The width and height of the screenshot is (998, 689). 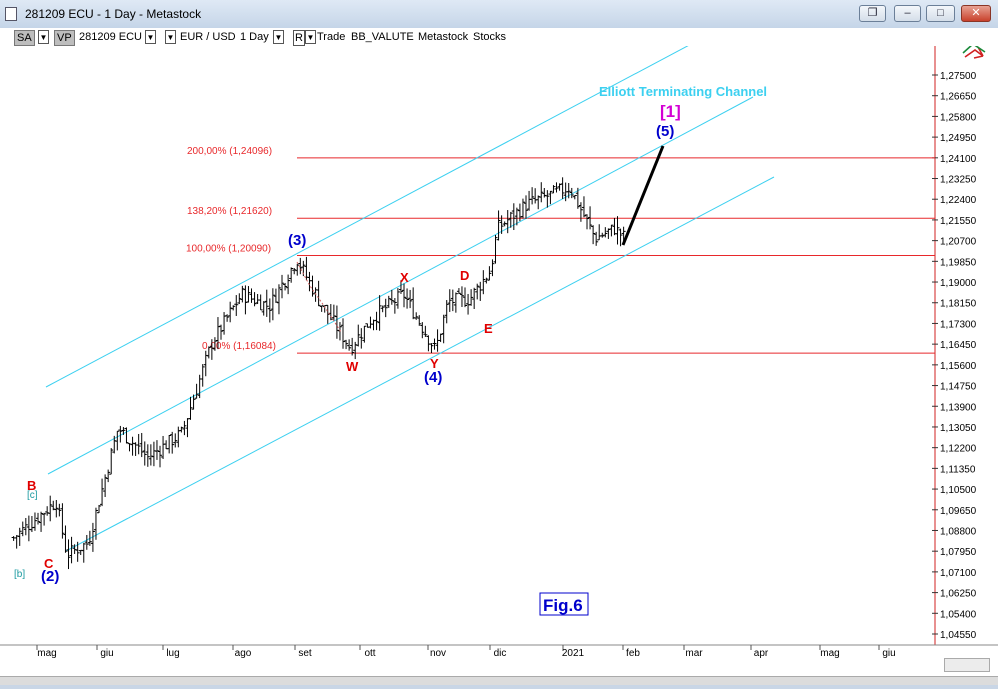 I want to click on vp-button: VP, so click(x=64, y=38).